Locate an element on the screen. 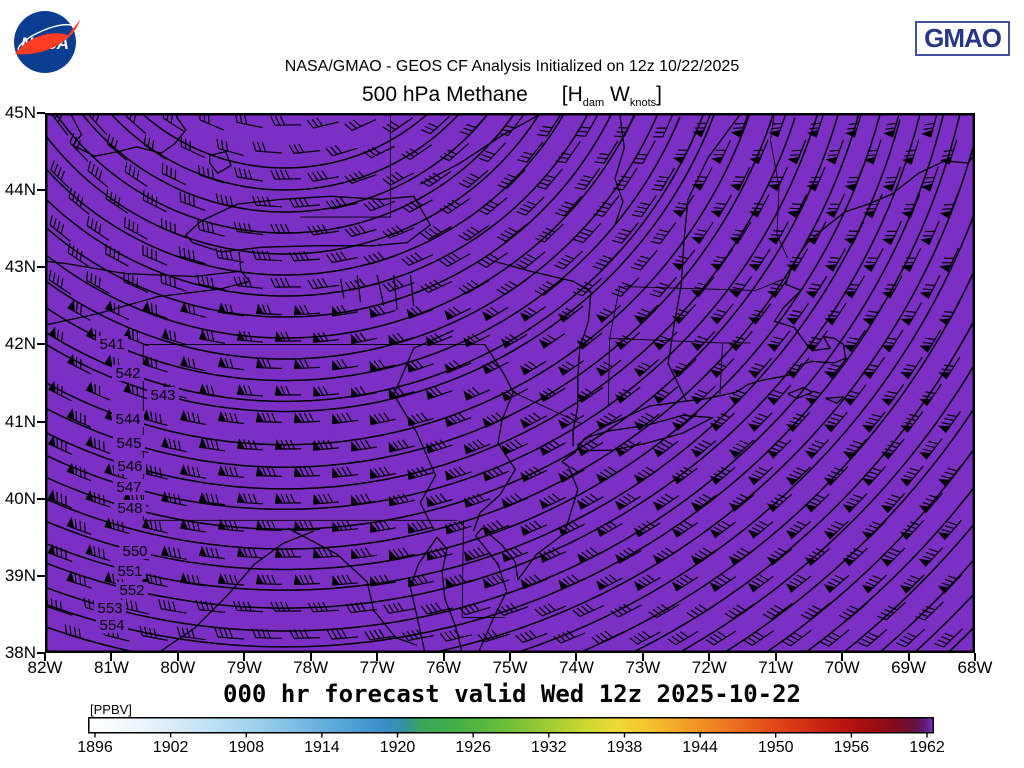  colorbar-tick-label: 1920 is located at coordinates (397, 747).